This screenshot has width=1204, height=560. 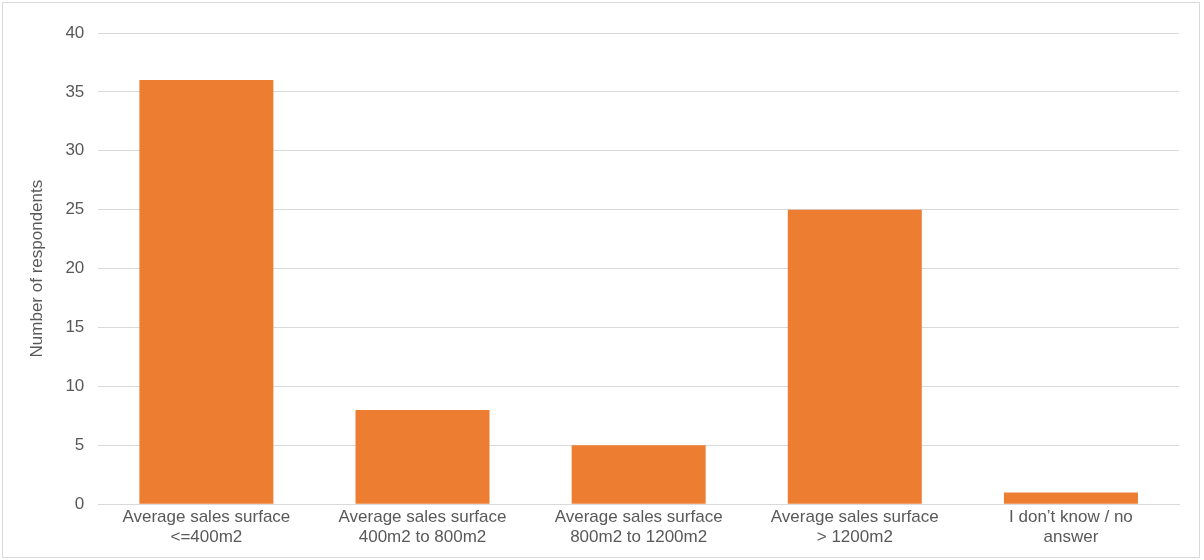 What do you see at coordinates (75, 32) in the screenshot?
I see `y-tick-label: 40` at bounding box center [75, 32].